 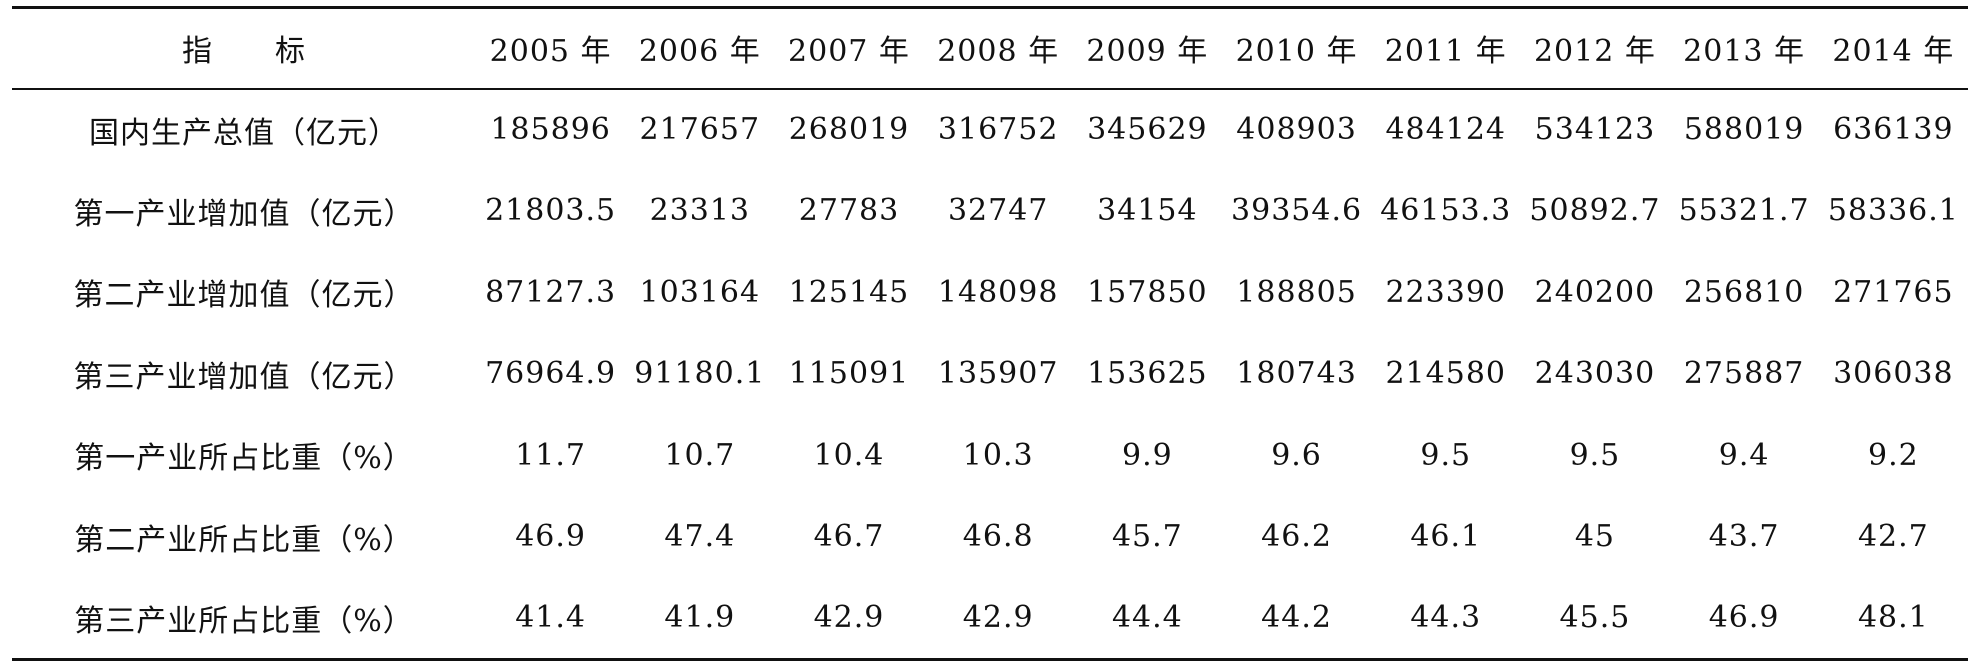 I want to click on table-cell: 180743, so click(x=1296, y=374).